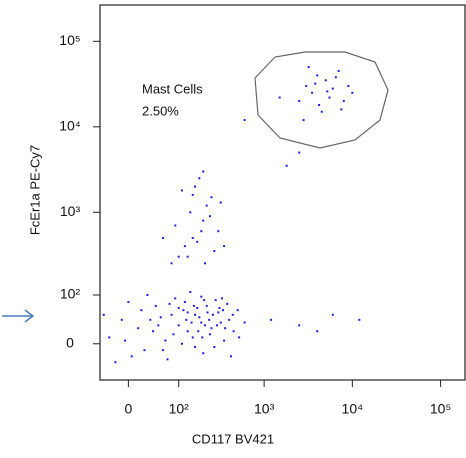 Image resolution: width=466 pixels, height=458 pixels. What do you see at coordinates (34, 190) in the screenshot?
I see `y-axis-label: FcEr1a PE-Cy7` at bounding box center [34, 190].